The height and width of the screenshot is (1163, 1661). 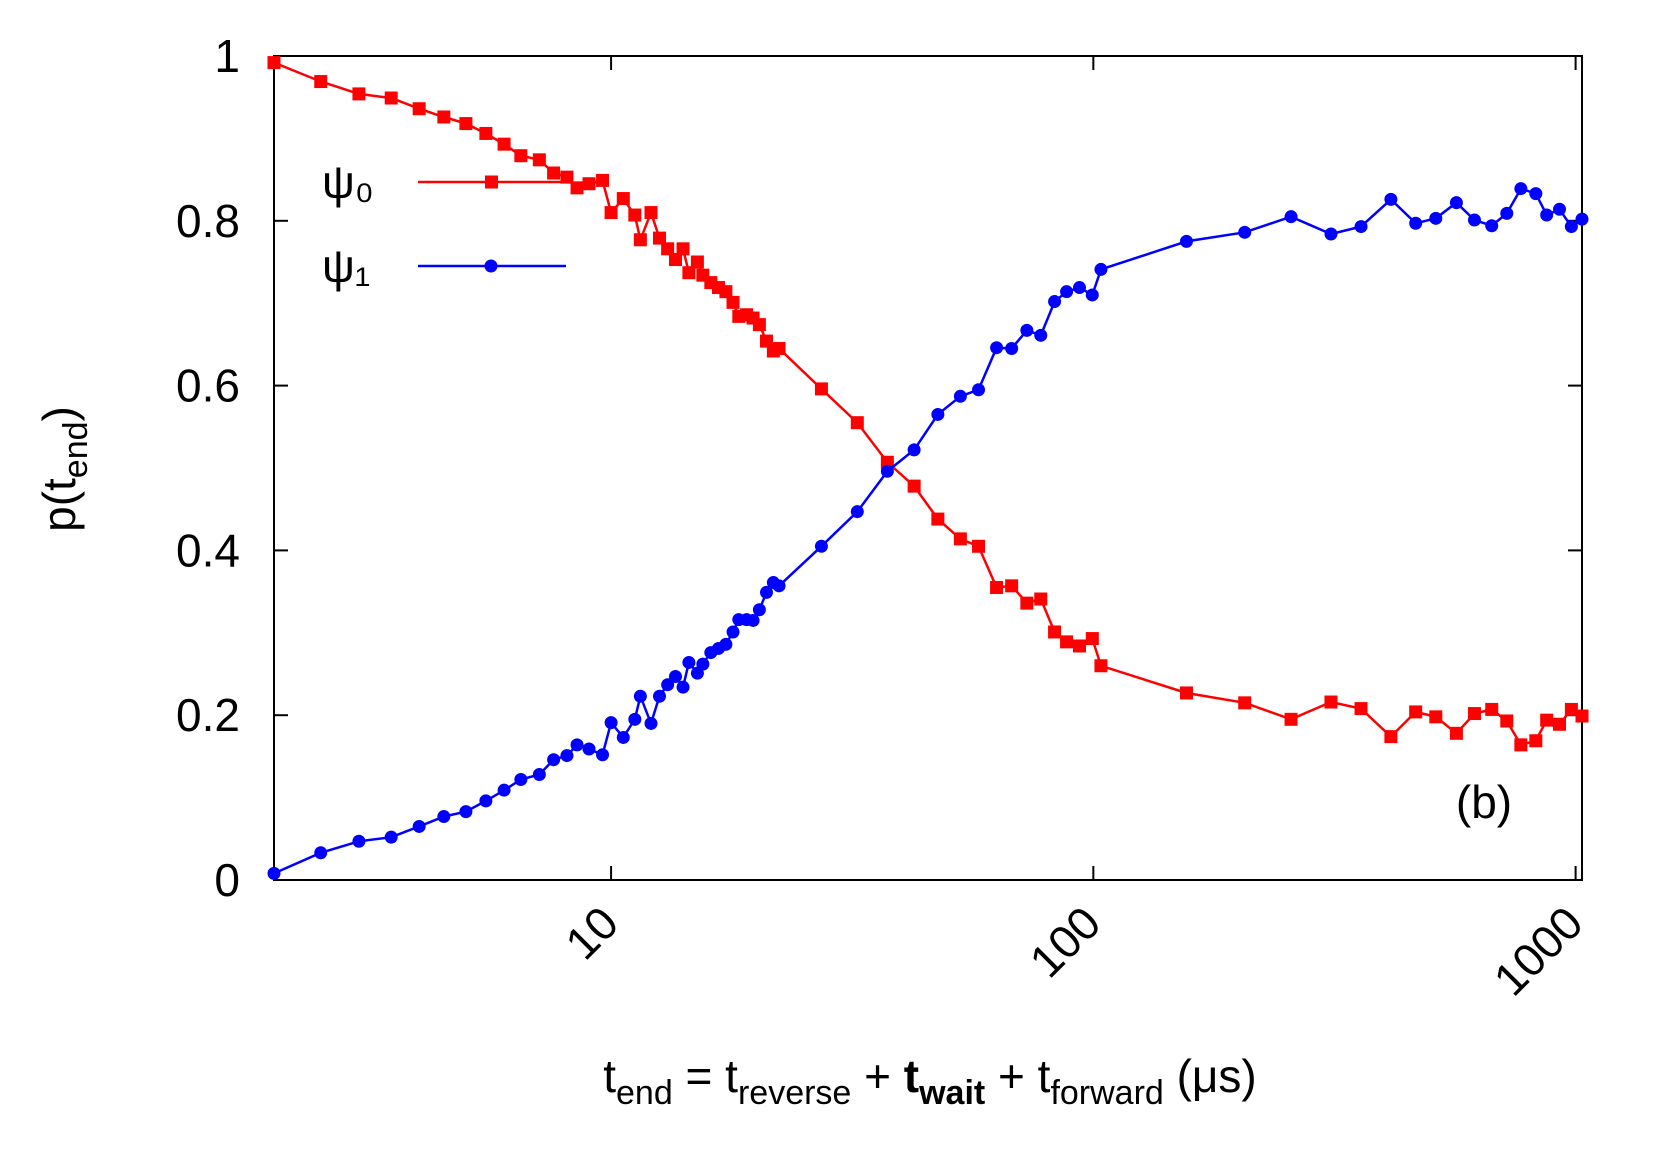 I want to click on y-tick-label: 0.2, so click(x=208, y=715).